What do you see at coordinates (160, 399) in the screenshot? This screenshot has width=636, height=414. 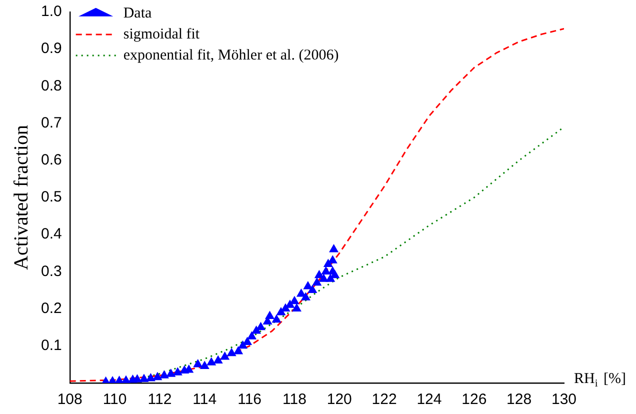 I see `x-tick-label: 112` at bounding box center [160, 399].